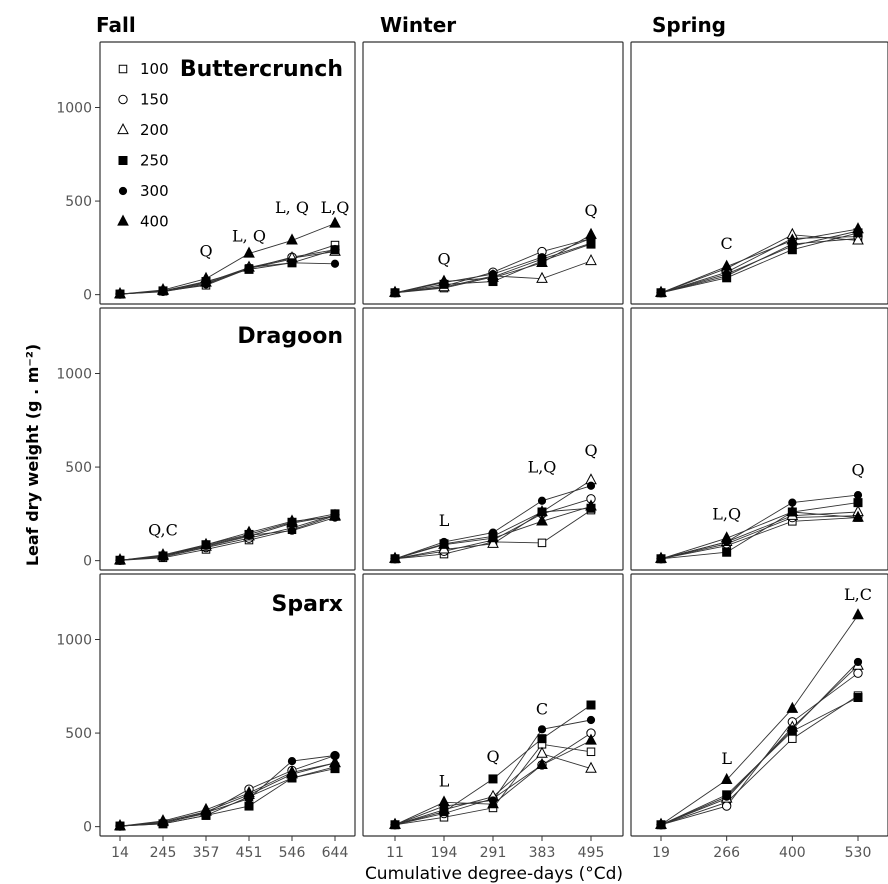  What do you see at coordinates (227, 439) in the screenshot?
I see `panel-dragoon-fall: Q,C` at bounding box center [227, 439].